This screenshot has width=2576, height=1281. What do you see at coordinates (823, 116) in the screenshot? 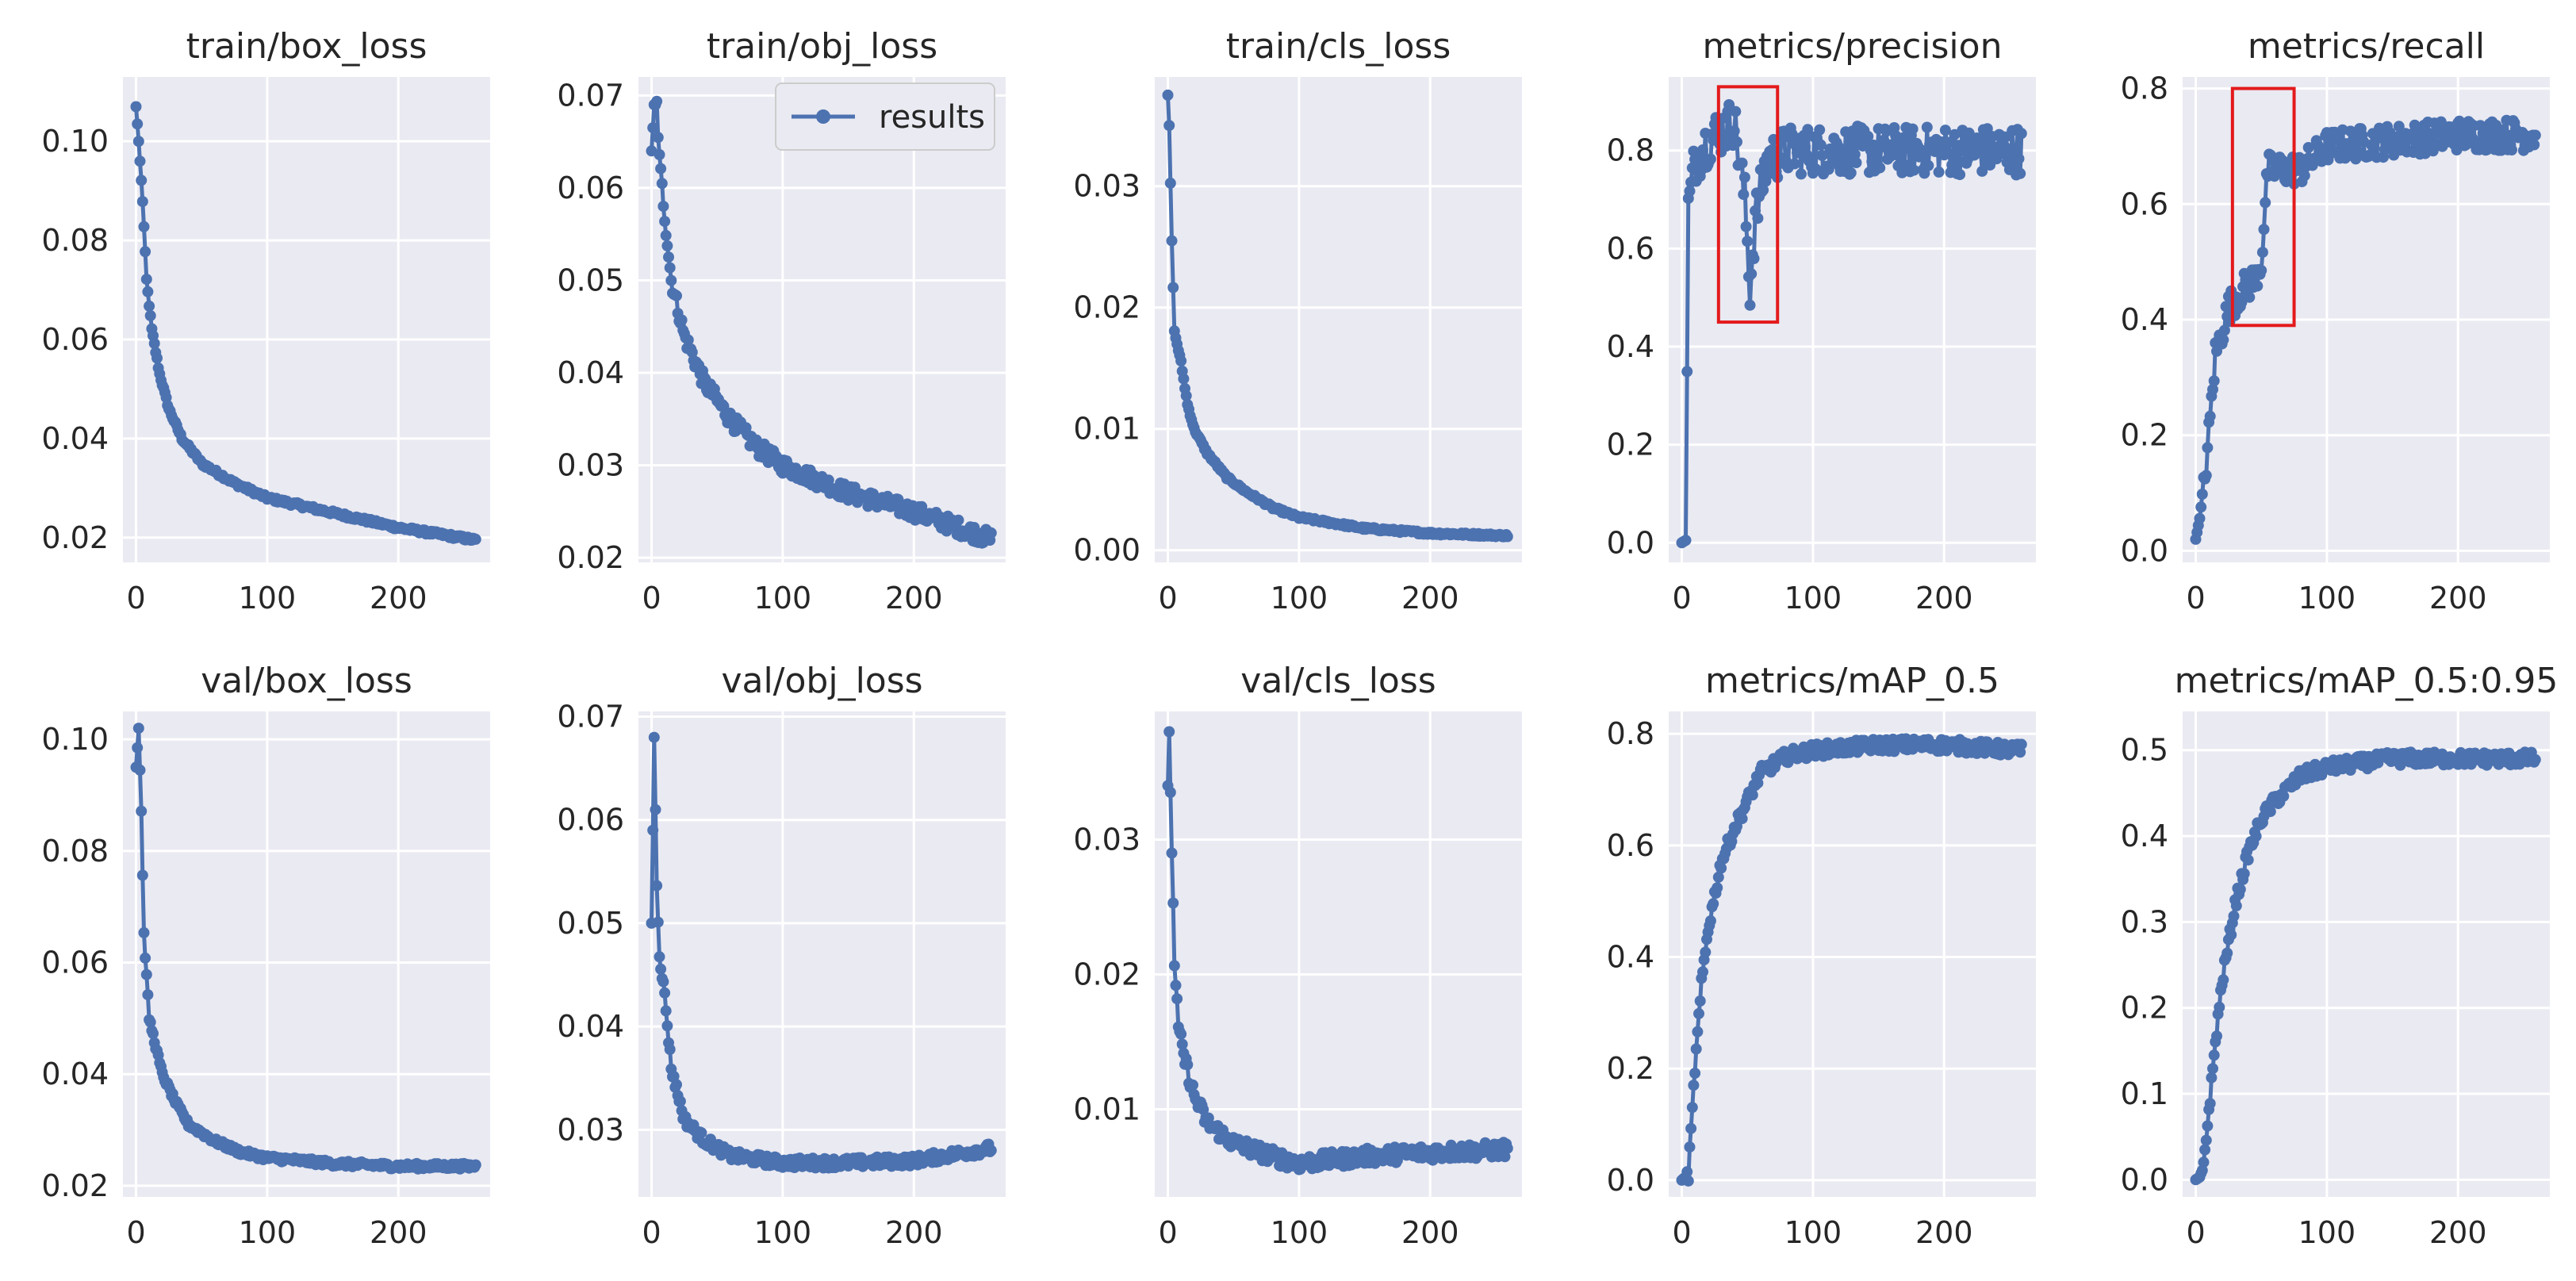
I see `legend-marker` at bounding box center [823, 116].